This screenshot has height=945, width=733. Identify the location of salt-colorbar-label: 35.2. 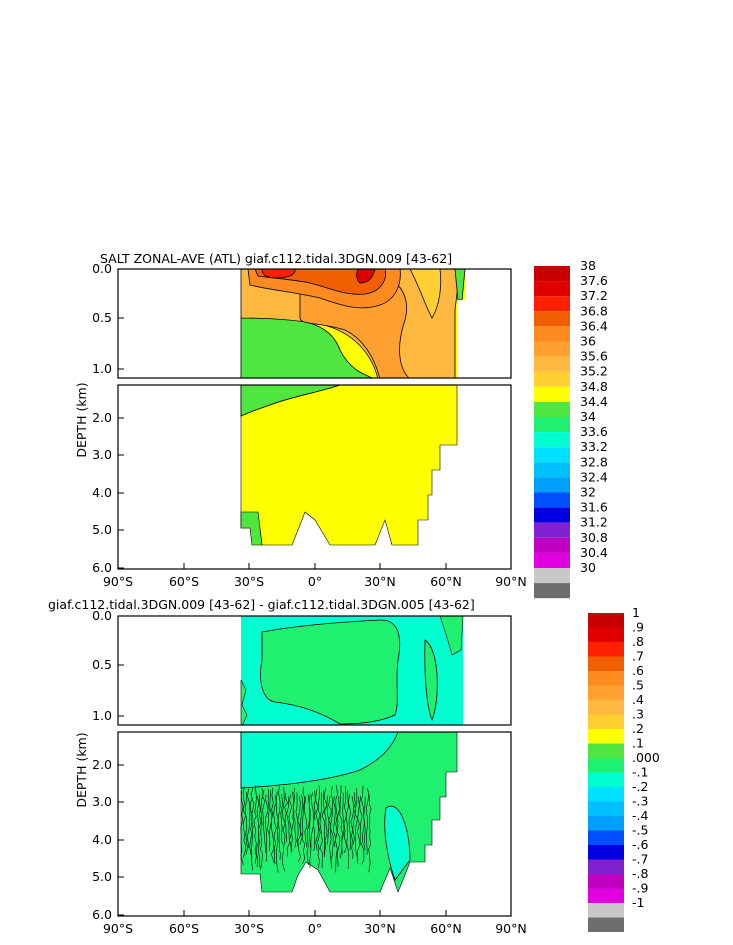
(594, 371).